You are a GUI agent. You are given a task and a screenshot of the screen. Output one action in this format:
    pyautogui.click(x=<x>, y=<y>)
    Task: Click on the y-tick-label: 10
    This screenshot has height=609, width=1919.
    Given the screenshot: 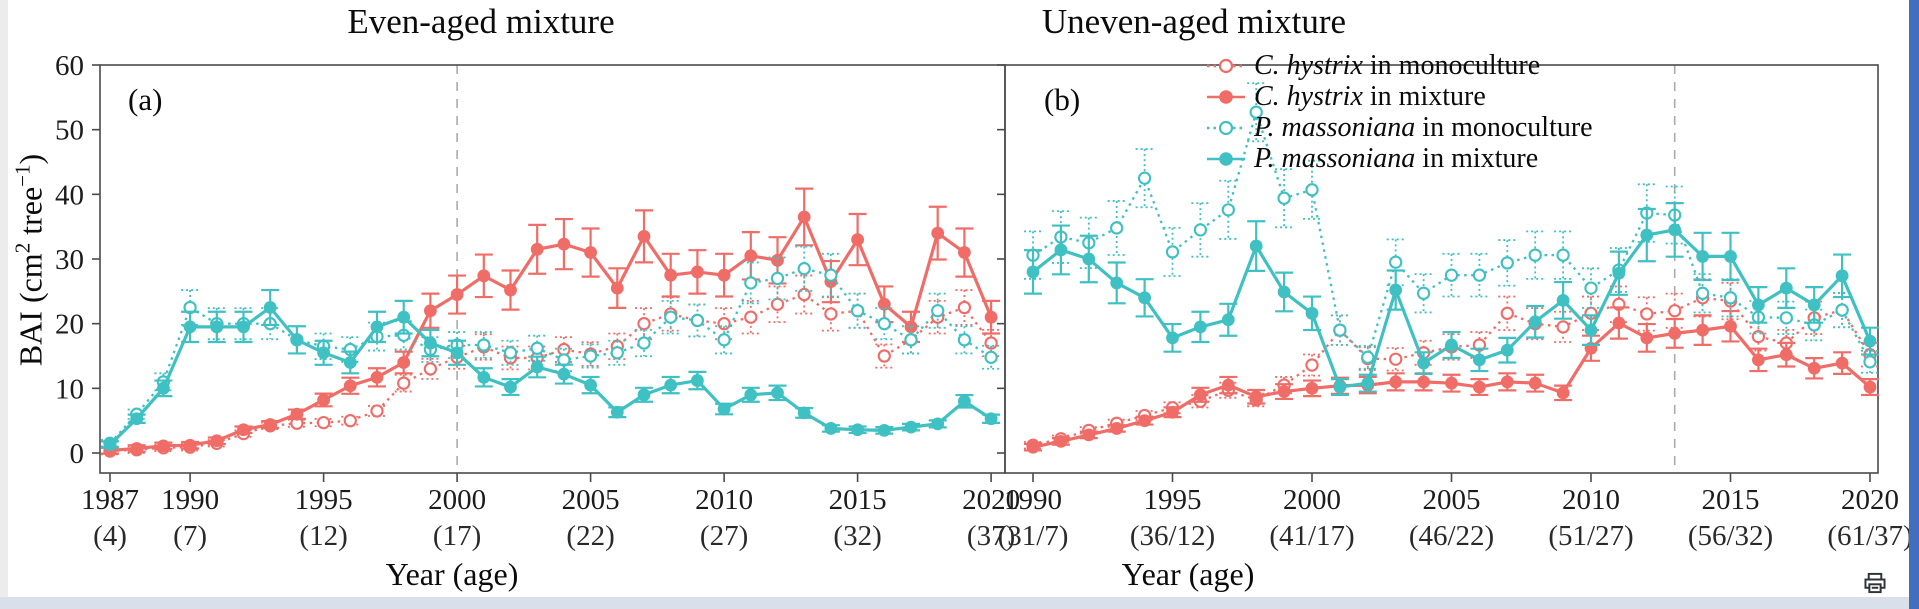 What is the action you would take?
    pyautogui.click(x=69, y=389)
    